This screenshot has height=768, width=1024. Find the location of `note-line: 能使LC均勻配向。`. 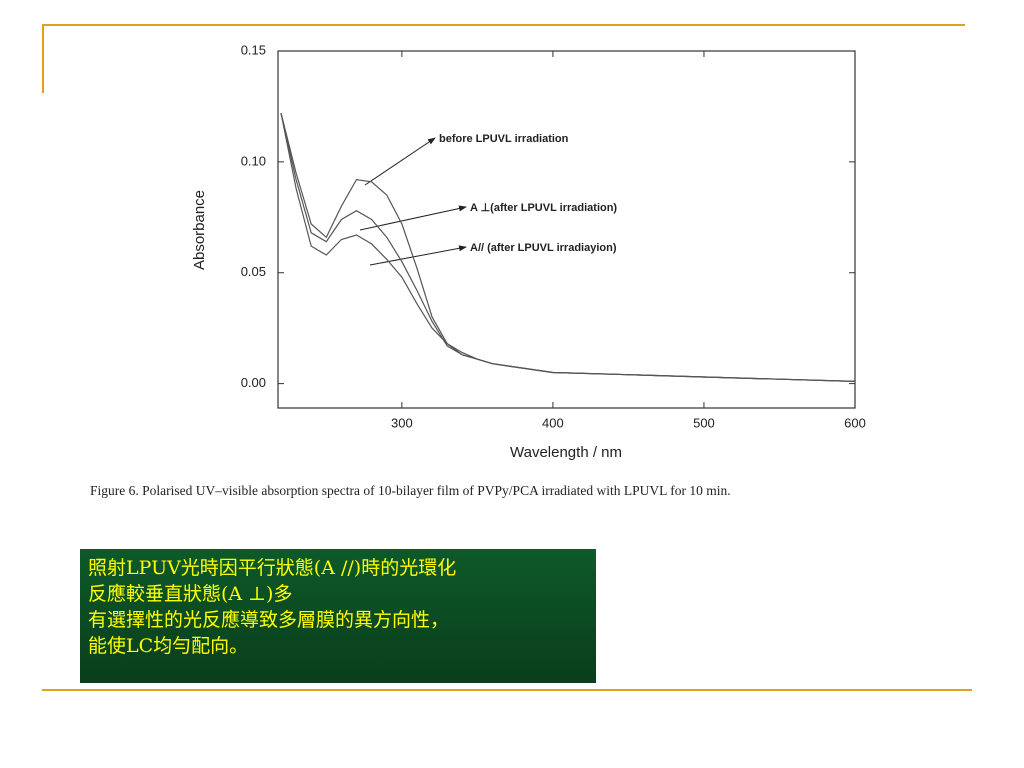

note-line: 能使LC均勻配向。 is located at coordinates (168, 646).